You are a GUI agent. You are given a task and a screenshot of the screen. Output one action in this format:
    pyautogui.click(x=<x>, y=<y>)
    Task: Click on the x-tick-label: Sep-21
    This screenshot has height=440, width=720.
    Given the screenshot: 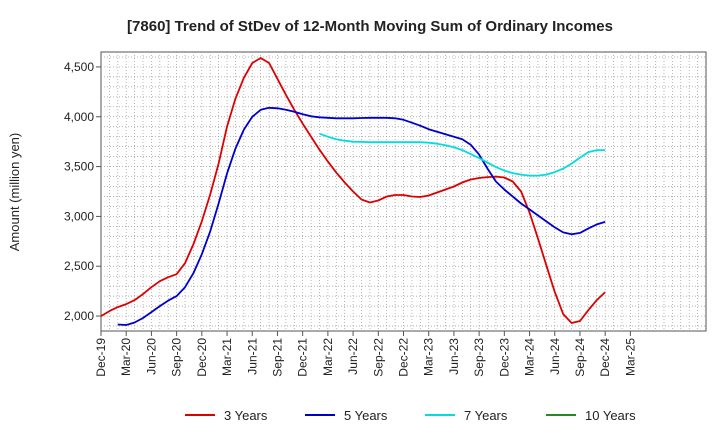 What is the action you would take?
    pyautogui.click(x=277, y=357)
    